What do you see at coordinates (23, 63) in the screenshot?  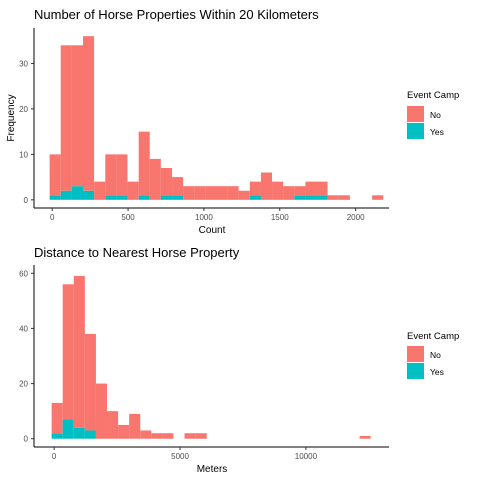 I see `y-tick-label: 30` at bounding box center [23, 63].